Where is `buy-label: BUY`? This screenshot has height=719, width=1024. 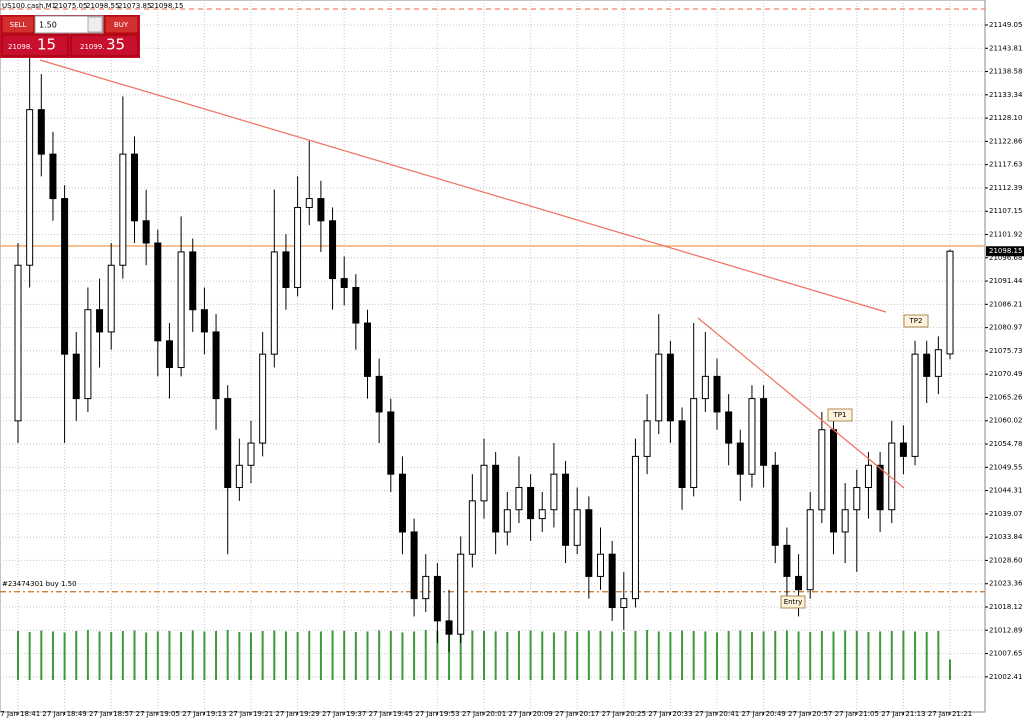
buy-label: BUY is located at coordinates (121, 25).